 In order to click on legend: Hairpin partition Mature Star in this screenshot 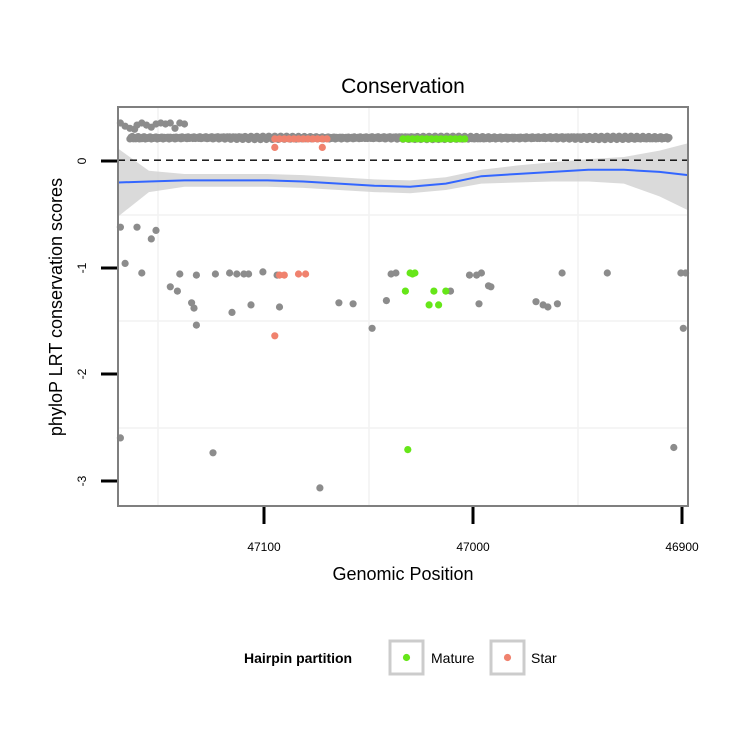, I will do `click(400, 657)`.